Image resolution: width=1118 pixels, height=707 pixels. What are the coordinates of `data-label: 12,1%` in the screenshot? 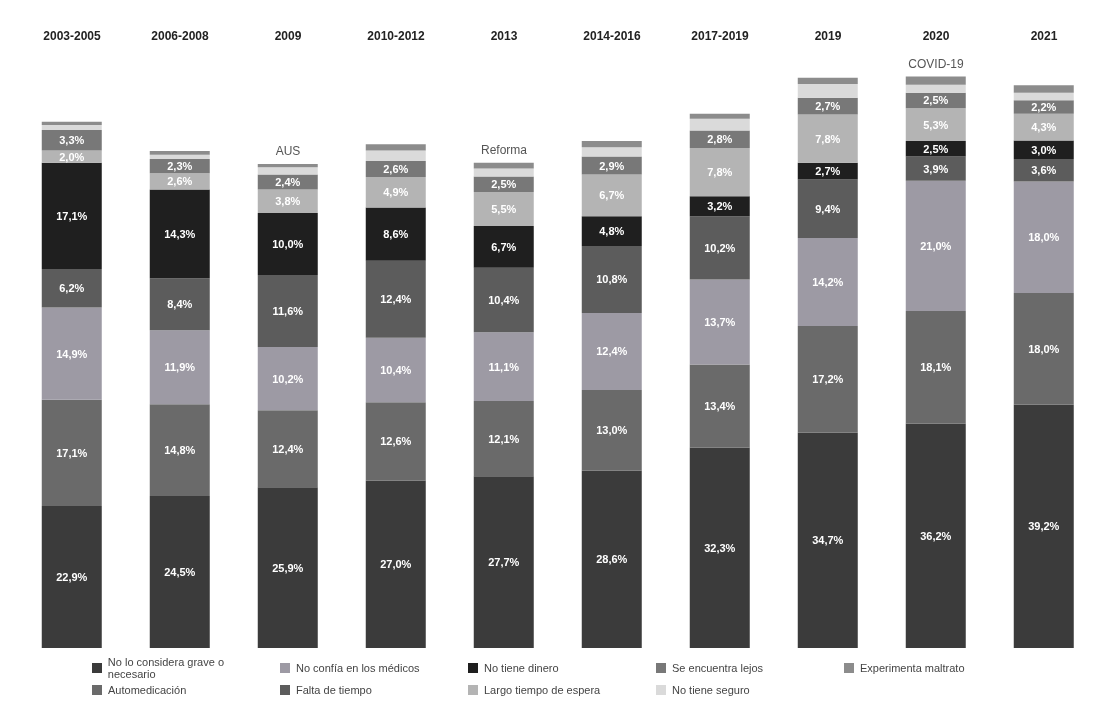 It's located at (504, 438).